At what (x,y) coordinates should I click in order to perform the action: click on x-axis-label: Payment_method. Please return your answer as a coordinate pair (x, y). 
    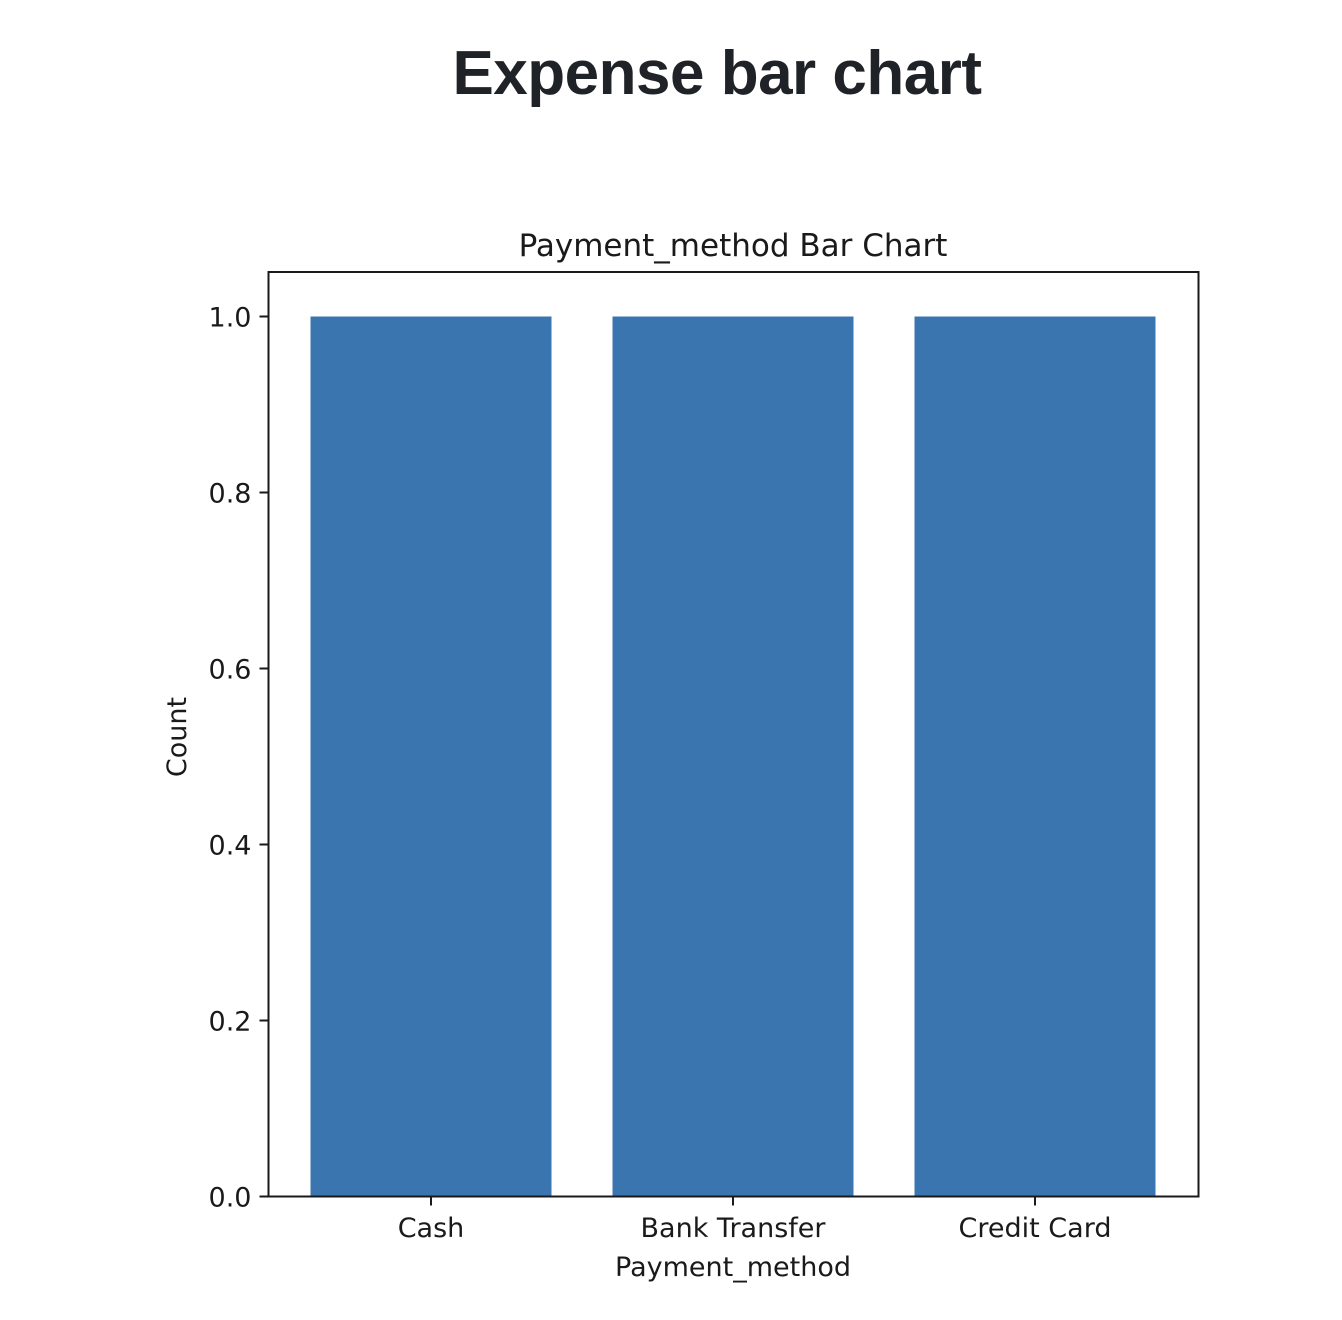
    Looking at the image, I should click on (733, 1267).